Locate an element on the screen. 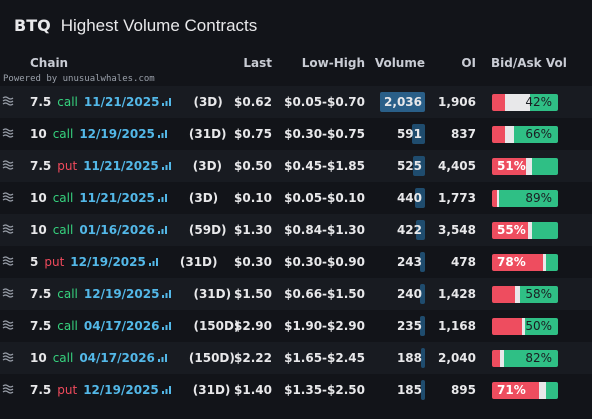 The image size is (592, 419). title: BTQ Highest Volume Contracts is located at coordinates (140, 26).